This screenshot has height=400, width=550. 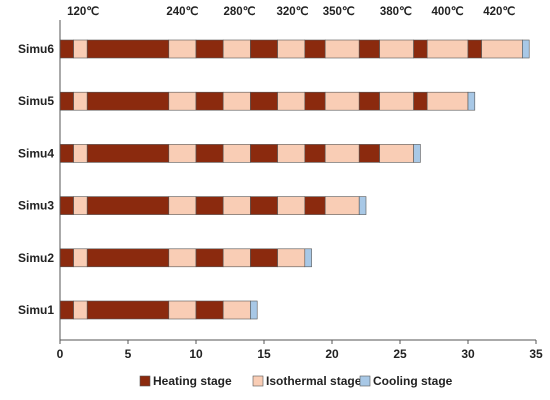 I want to click on temperature-label: 380℃, so click(x=396, y=11).